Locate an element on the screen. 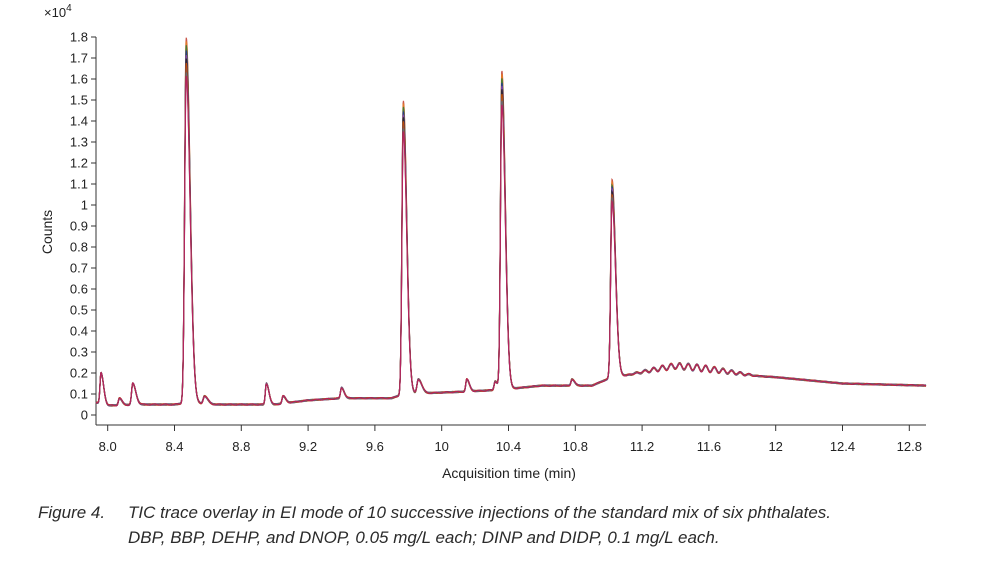 The height and width of the screenshot is (579, 996). x-tick-label: 8.8 is located at coordinates (241, 446).